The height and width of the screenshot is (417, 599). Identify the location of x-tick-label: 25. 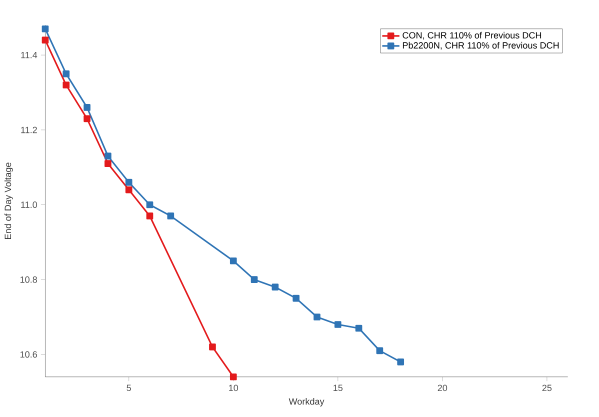
(547, 388).